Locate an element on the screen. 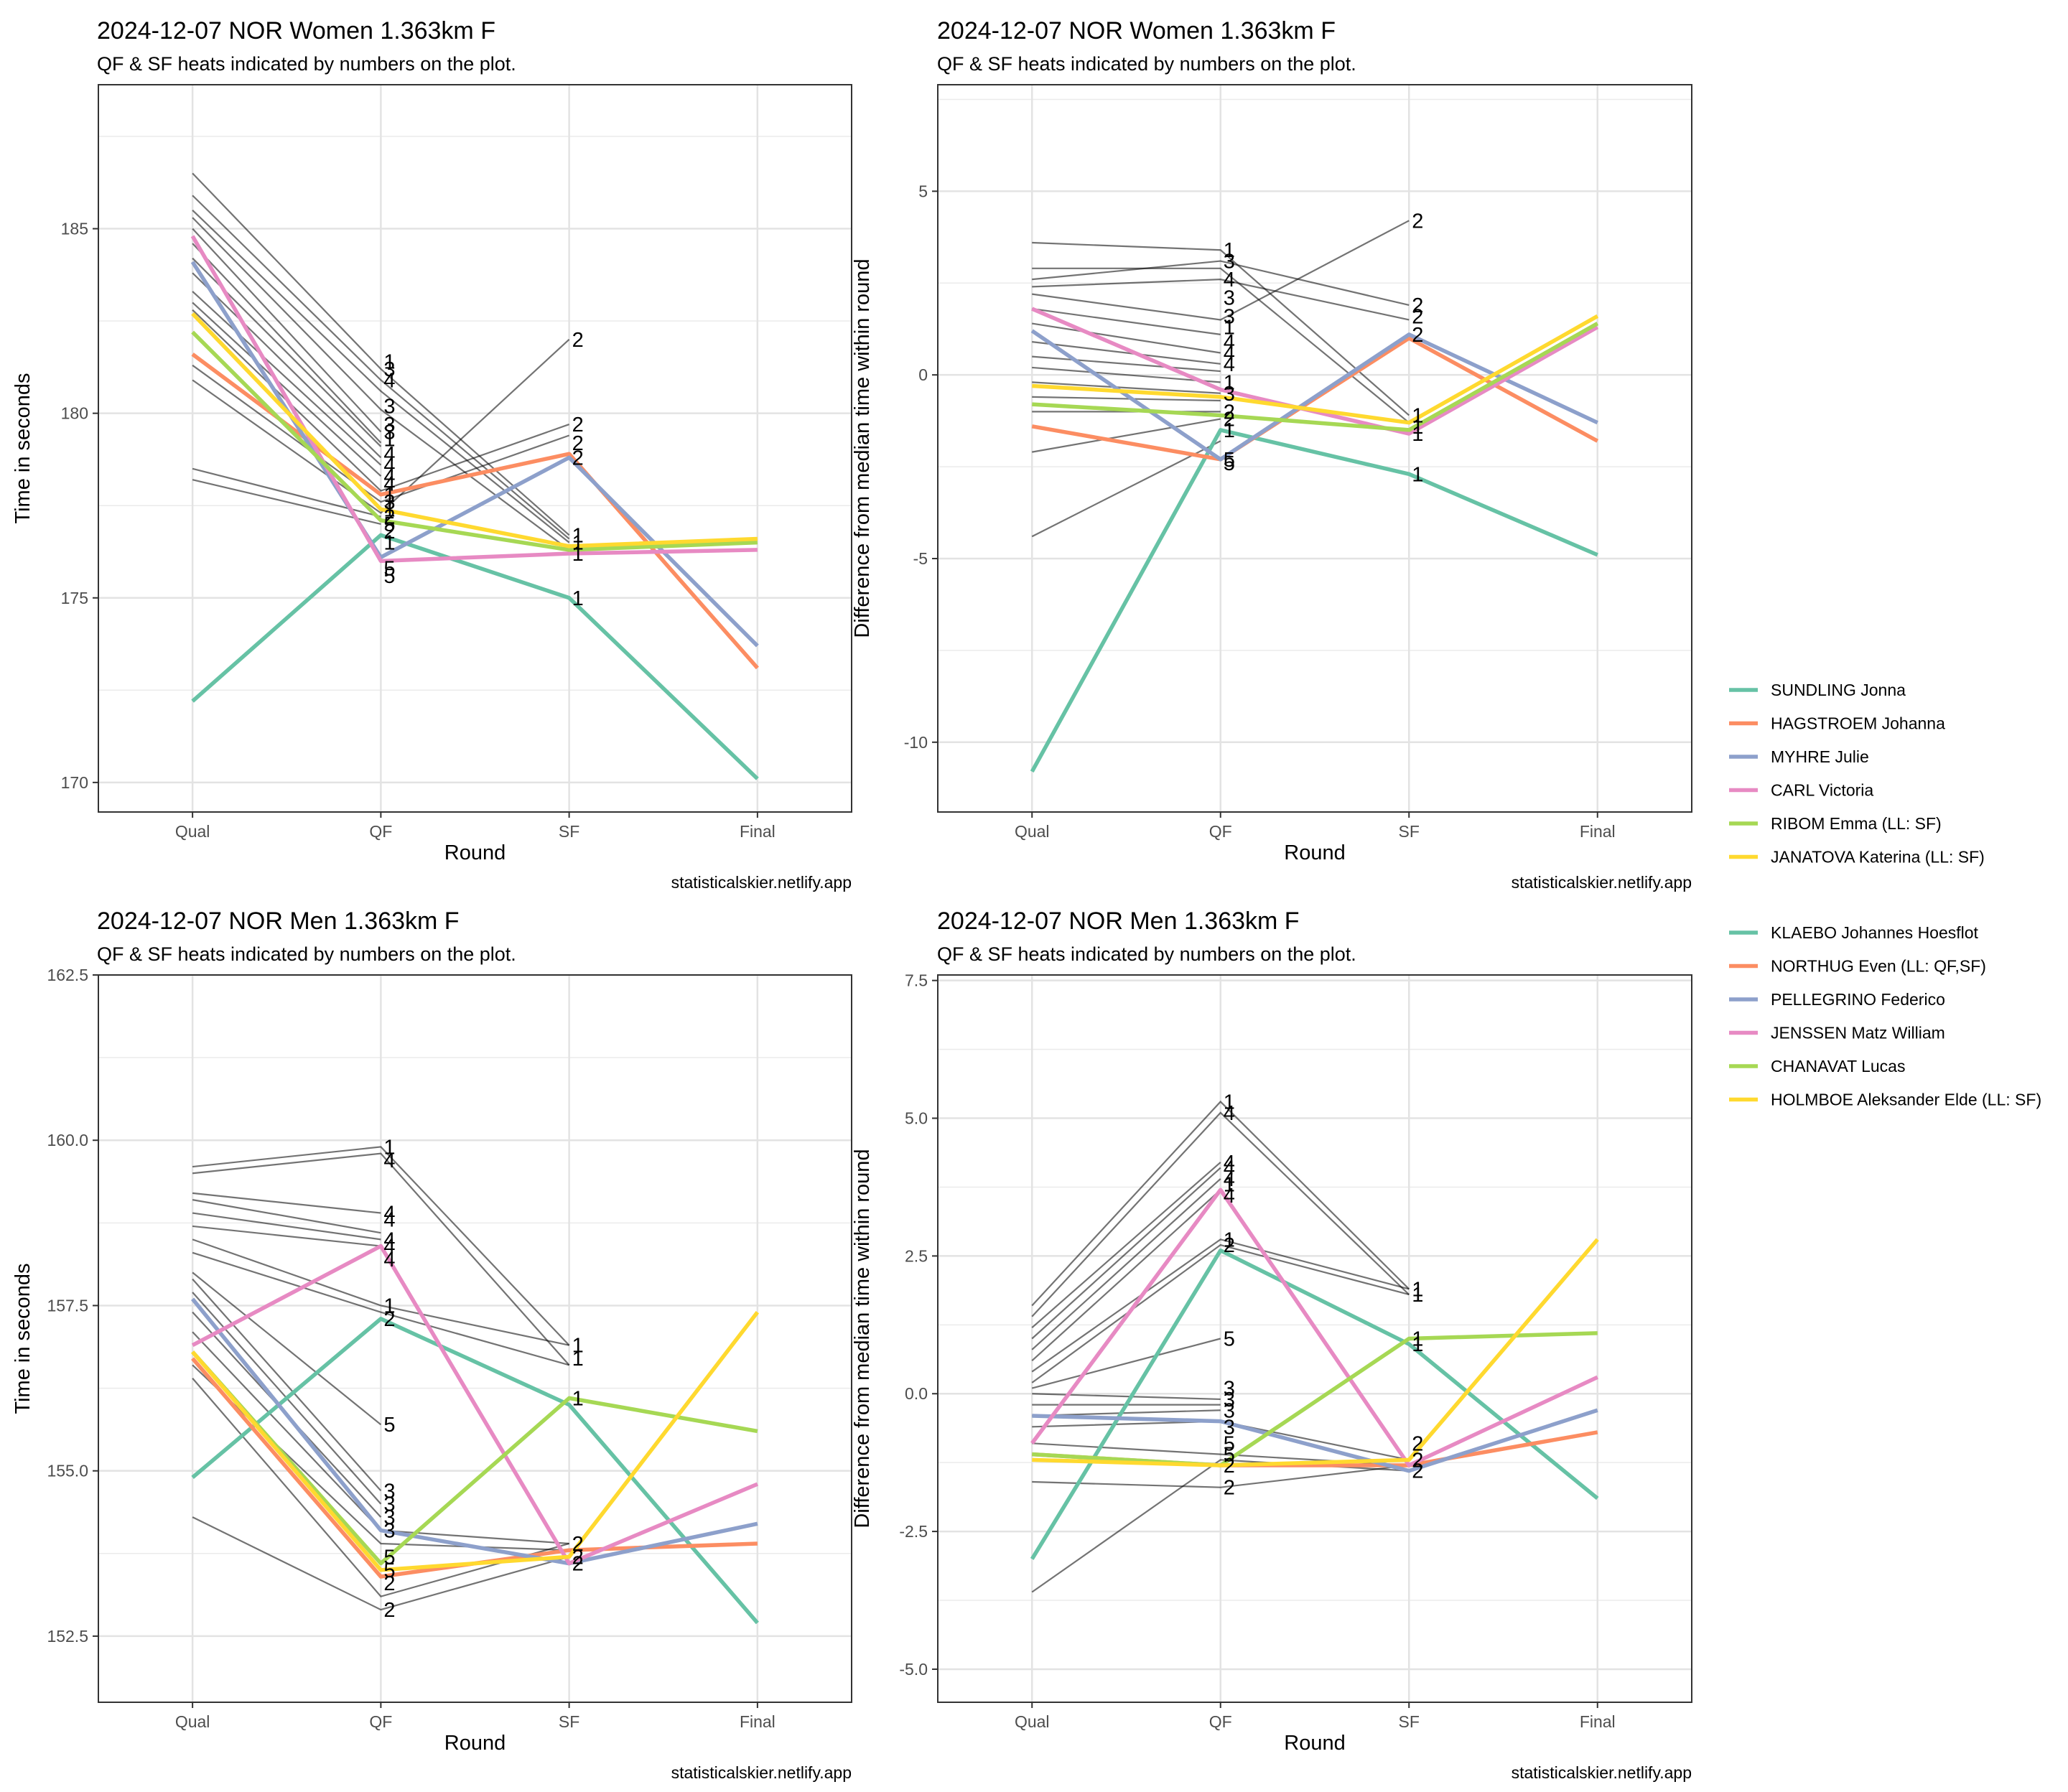 This screenshot has width=2068, height=1792. y-tick-label: -2.5 is located at coordinates (913, 1531).